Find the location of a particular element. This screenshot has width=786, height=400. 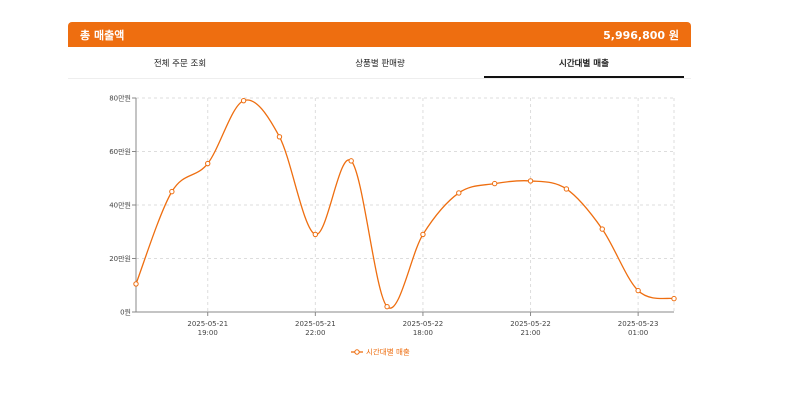

x-tick-time-label: 21:00 is located at coordinates (530, 333).